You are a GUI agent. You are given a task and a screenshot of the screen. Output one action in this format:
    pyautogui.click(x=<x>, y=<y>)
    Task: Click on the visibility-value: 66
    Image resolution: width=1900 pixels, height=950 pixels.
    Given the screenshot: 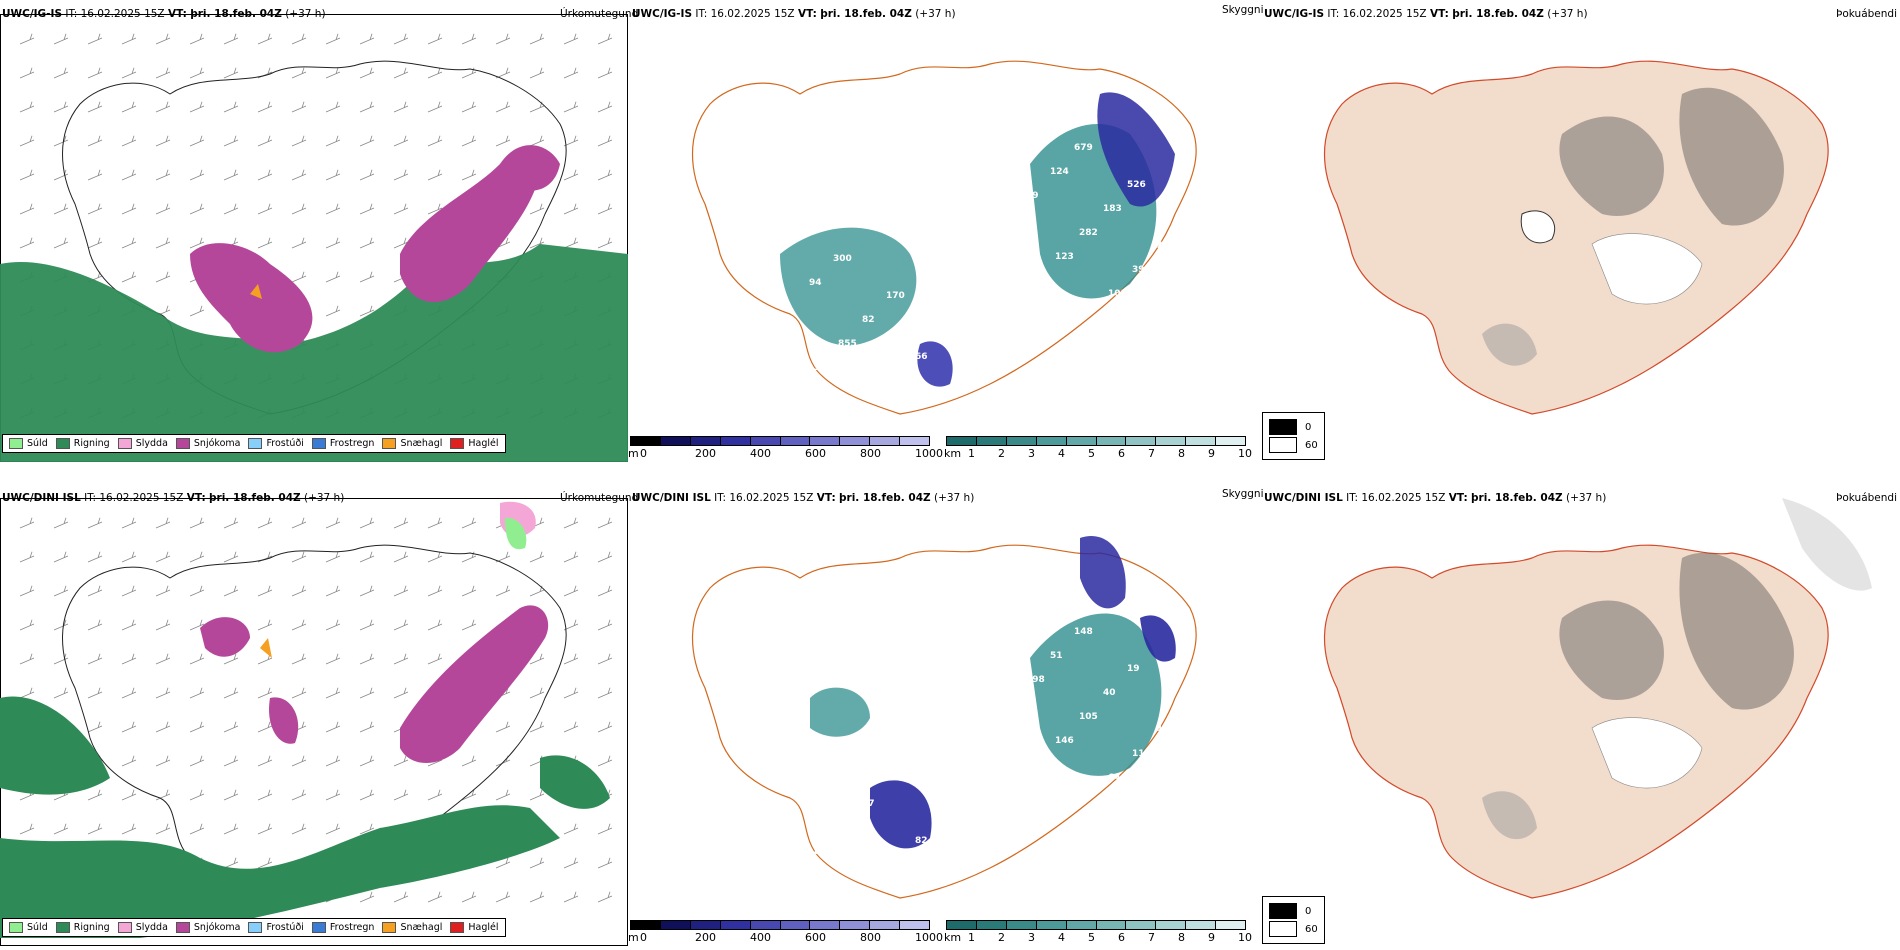 What is the action you would take?
    pyautogui.click(x=1003, y=619)
    